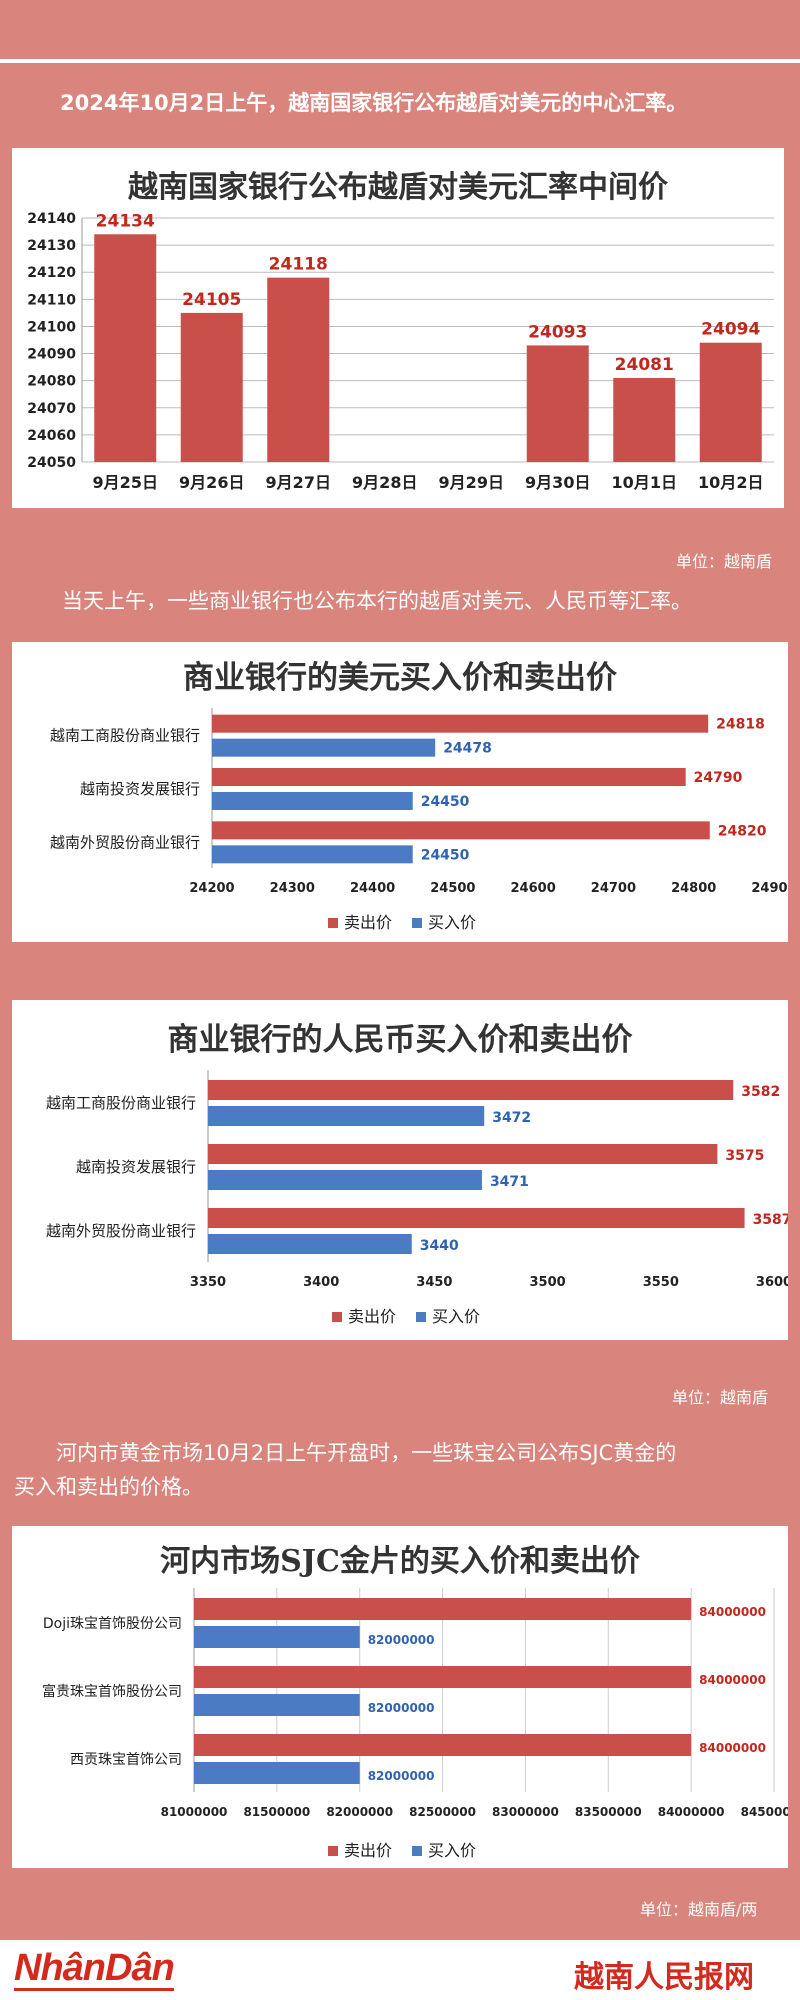  I want to click on category-label: 越南工商股份商业银行, so click(125, 736).